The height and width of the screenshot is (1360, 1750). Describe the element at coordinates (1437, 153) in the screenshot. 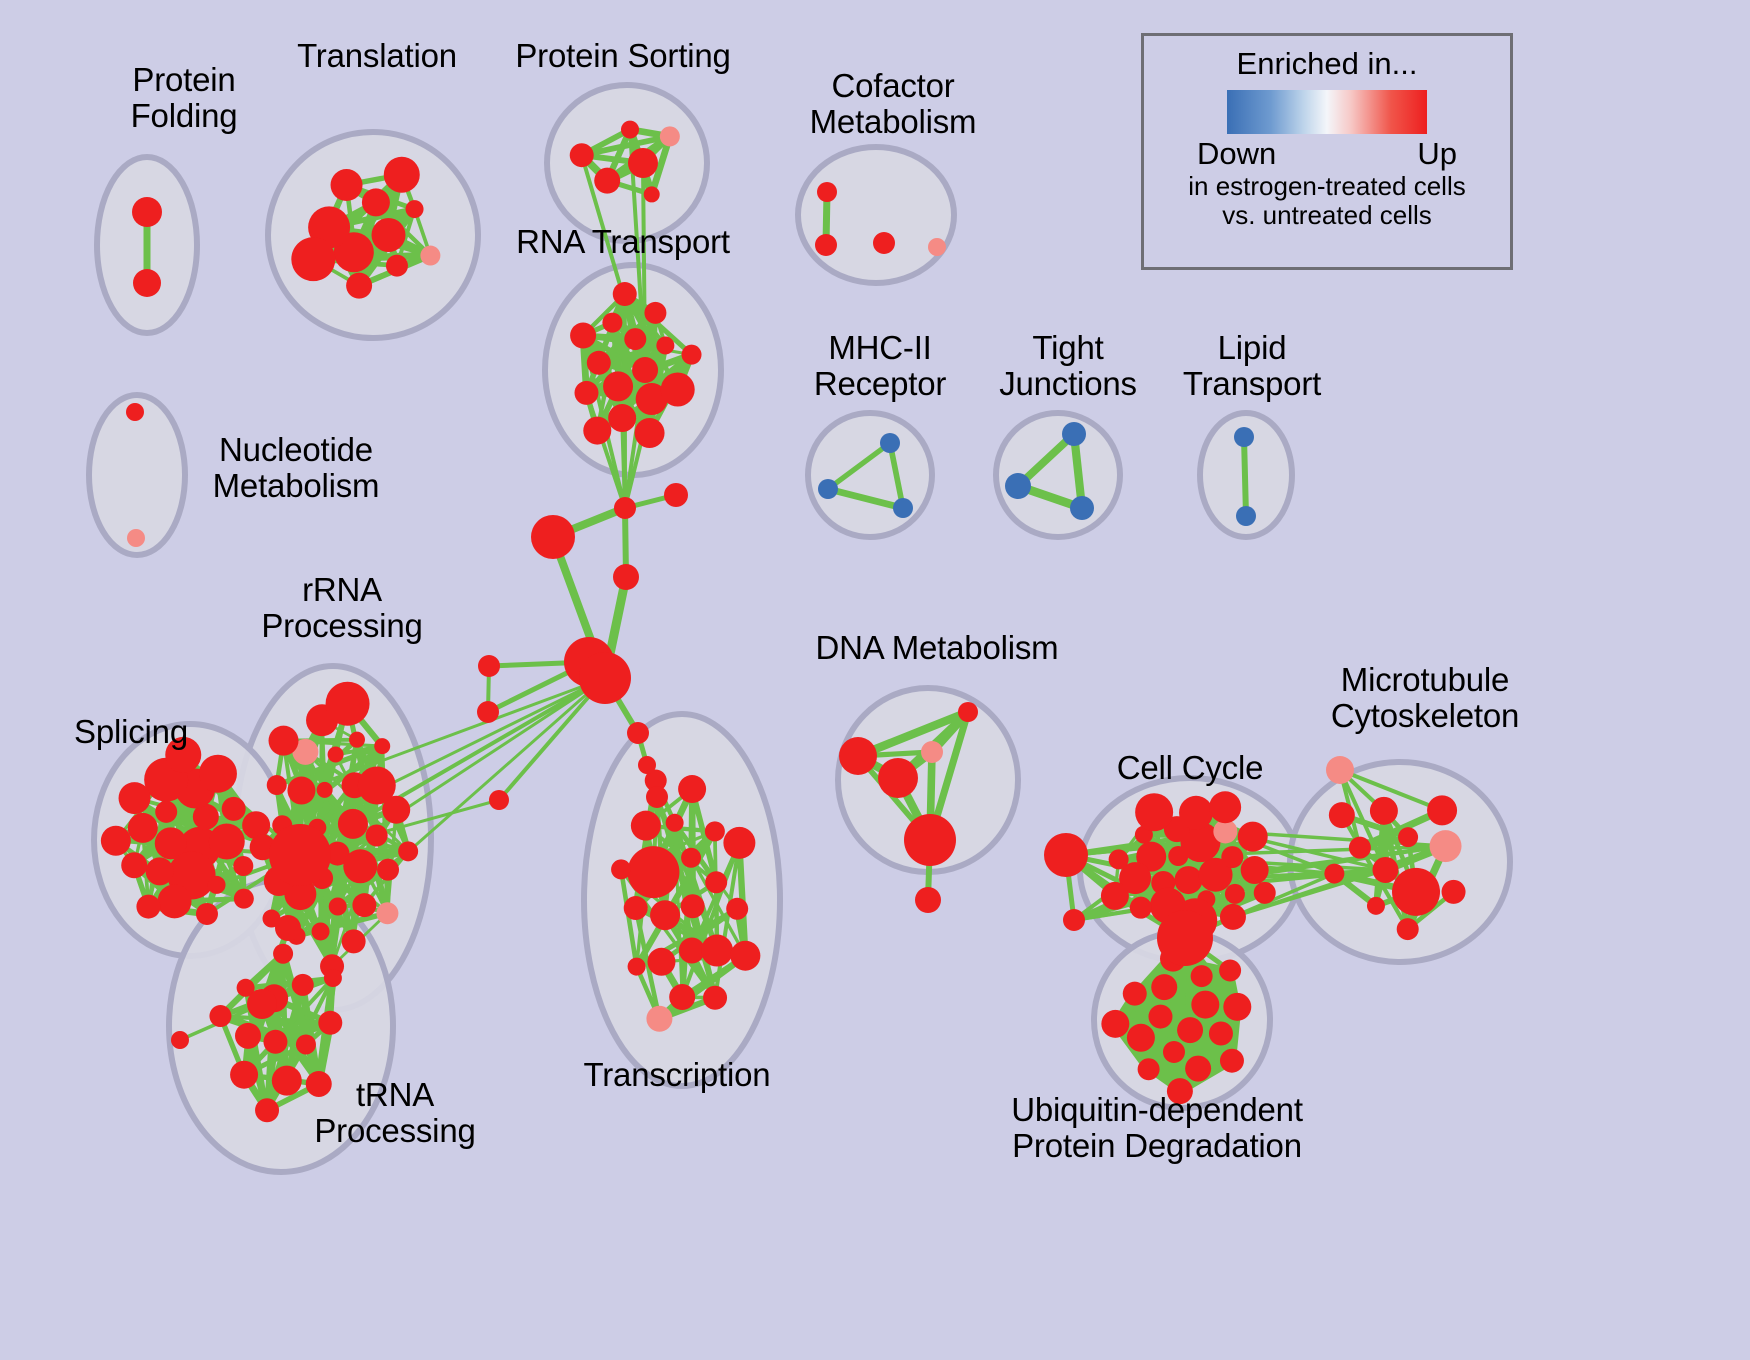

I see `legend-high-label: Up` at that location.